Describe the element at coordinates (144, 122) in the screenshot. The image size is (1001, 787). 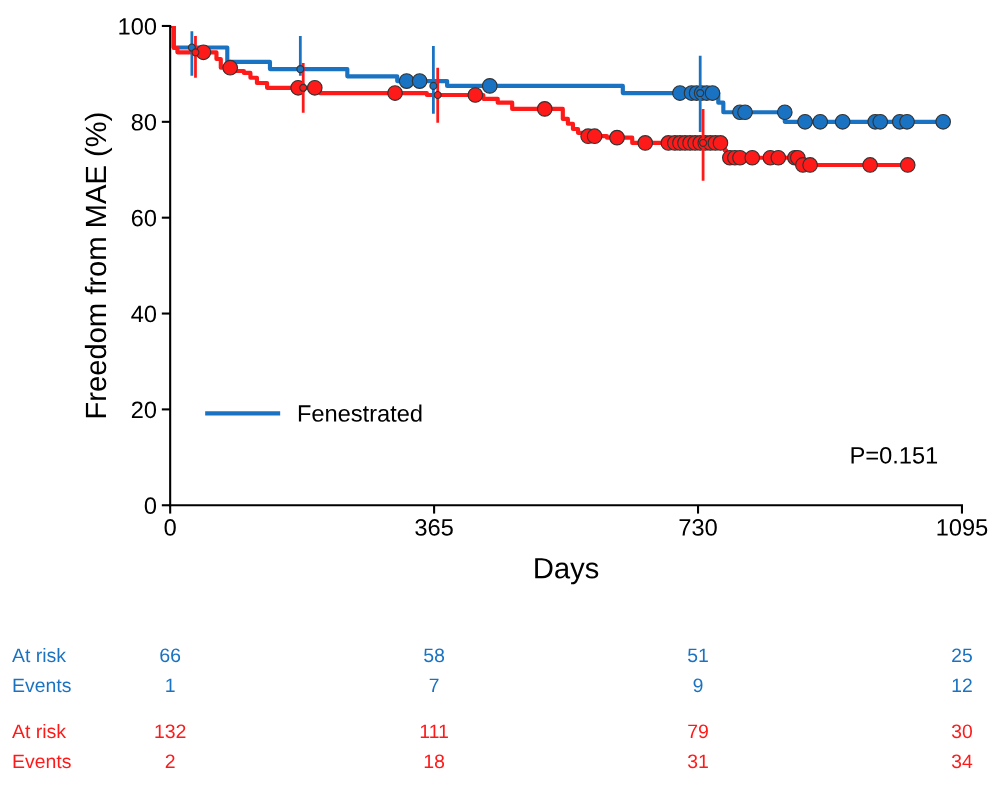
I see `y-tick-label: 80` at that location.